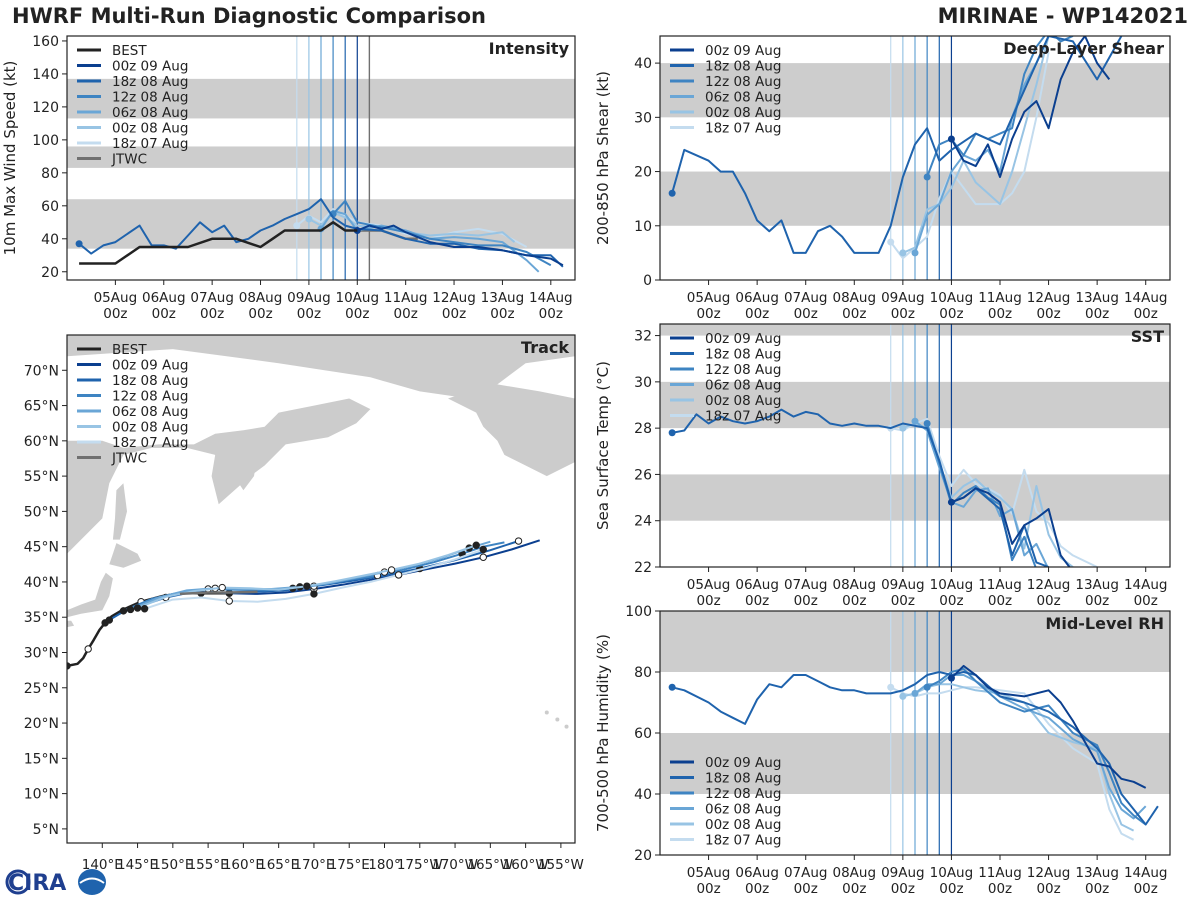  What do you see at coordinates (903, 298) in the screenshot?
I see `shear-xtick-day: 09Aug` at bounding box center [903, 298].